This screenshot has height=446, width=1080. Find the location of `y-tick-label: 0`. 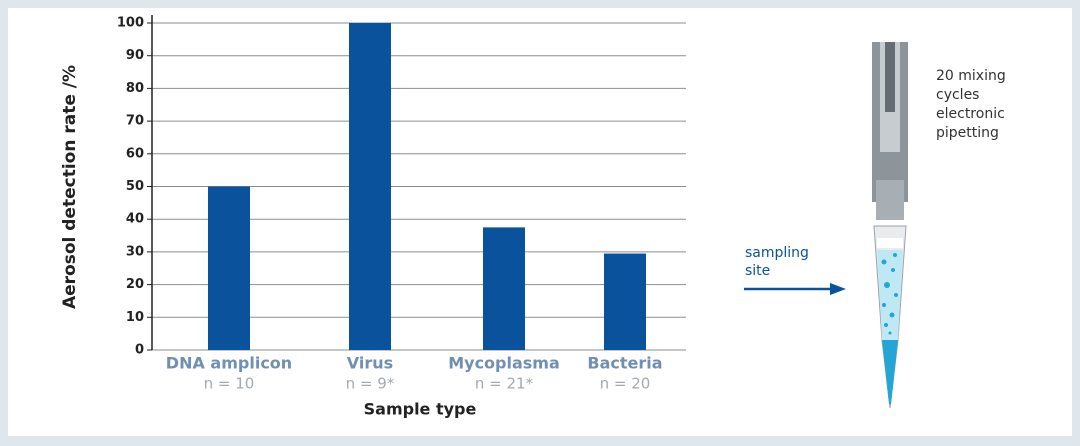

y-tick-label: 0 is located at coordinates (139, 350).